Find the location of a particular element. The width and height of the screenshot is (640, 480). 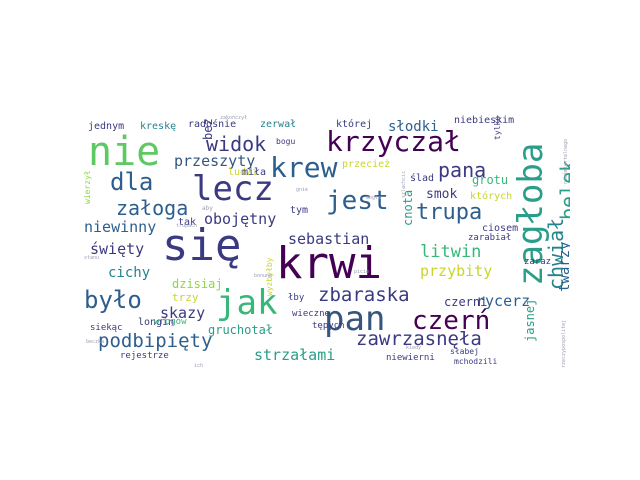

word-trupa: trupa is located at coordinates (449, 212).